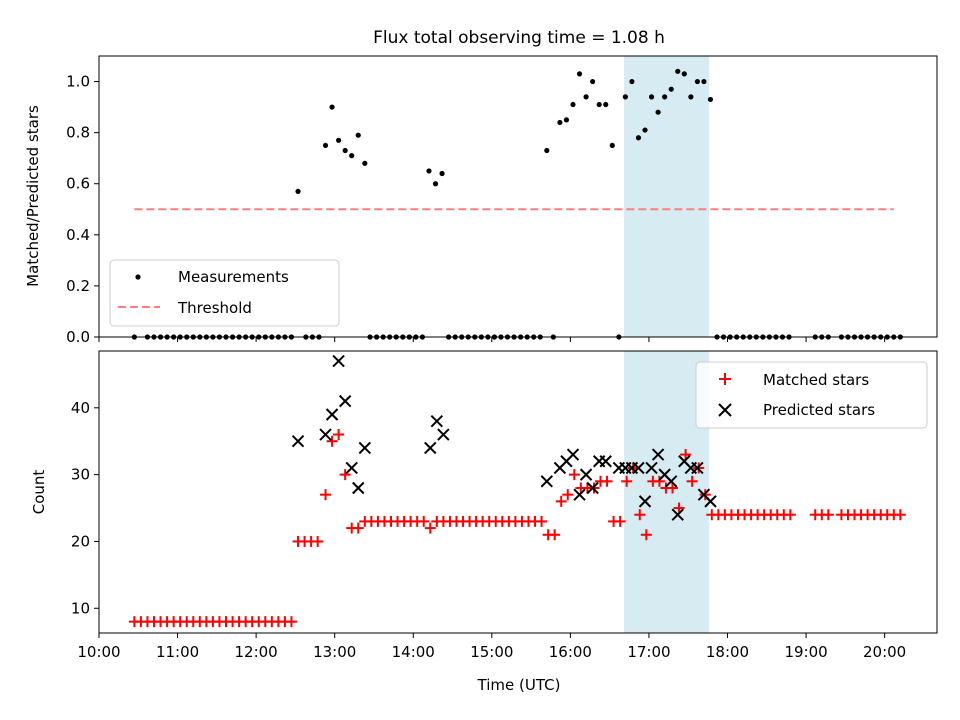  What do you see at coordinates (667, 196) in the screenshot?
I see `highlight-span` at bounding box center [667, 196].